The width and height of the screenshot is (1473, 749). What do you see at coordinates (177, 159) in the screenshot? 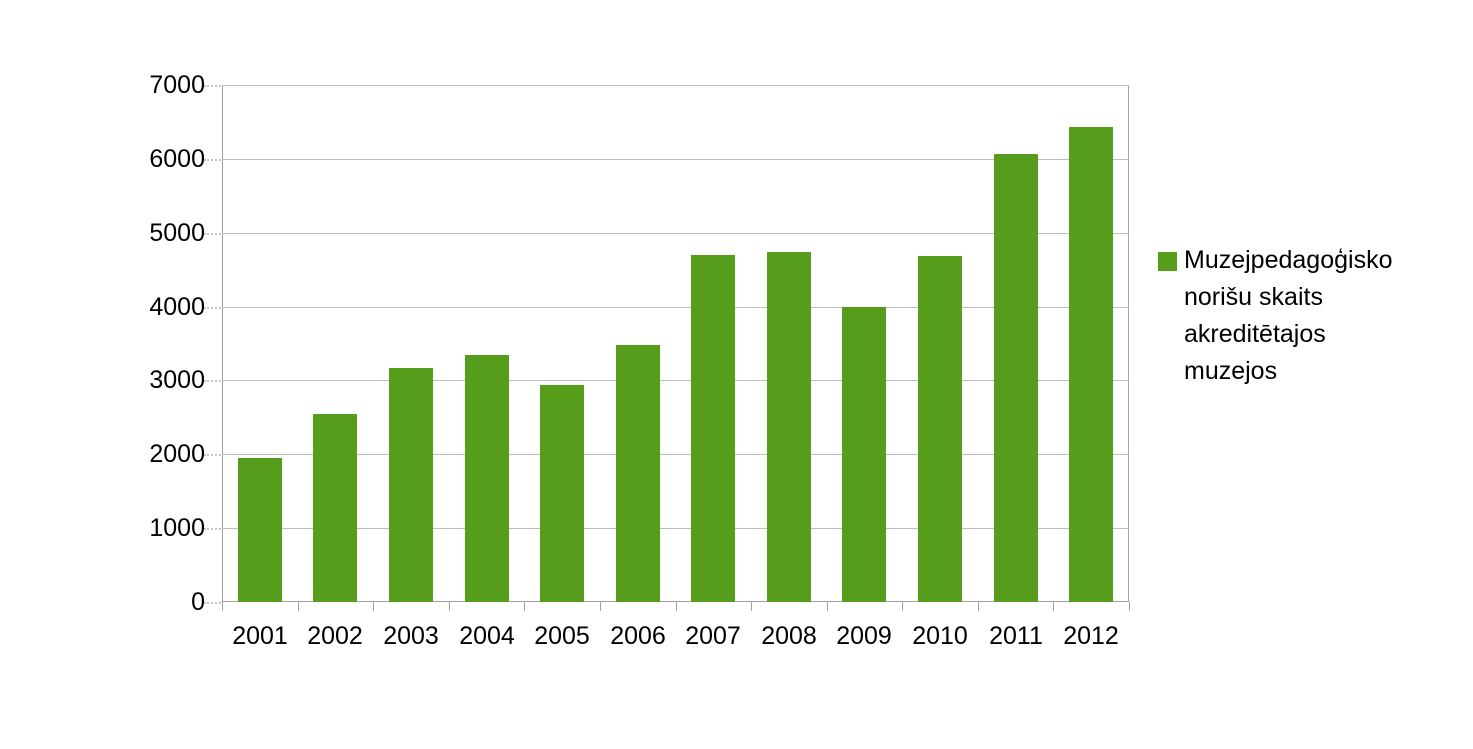
I see `y-axis-label-6000: 6000` at bounding box center [177, 159].